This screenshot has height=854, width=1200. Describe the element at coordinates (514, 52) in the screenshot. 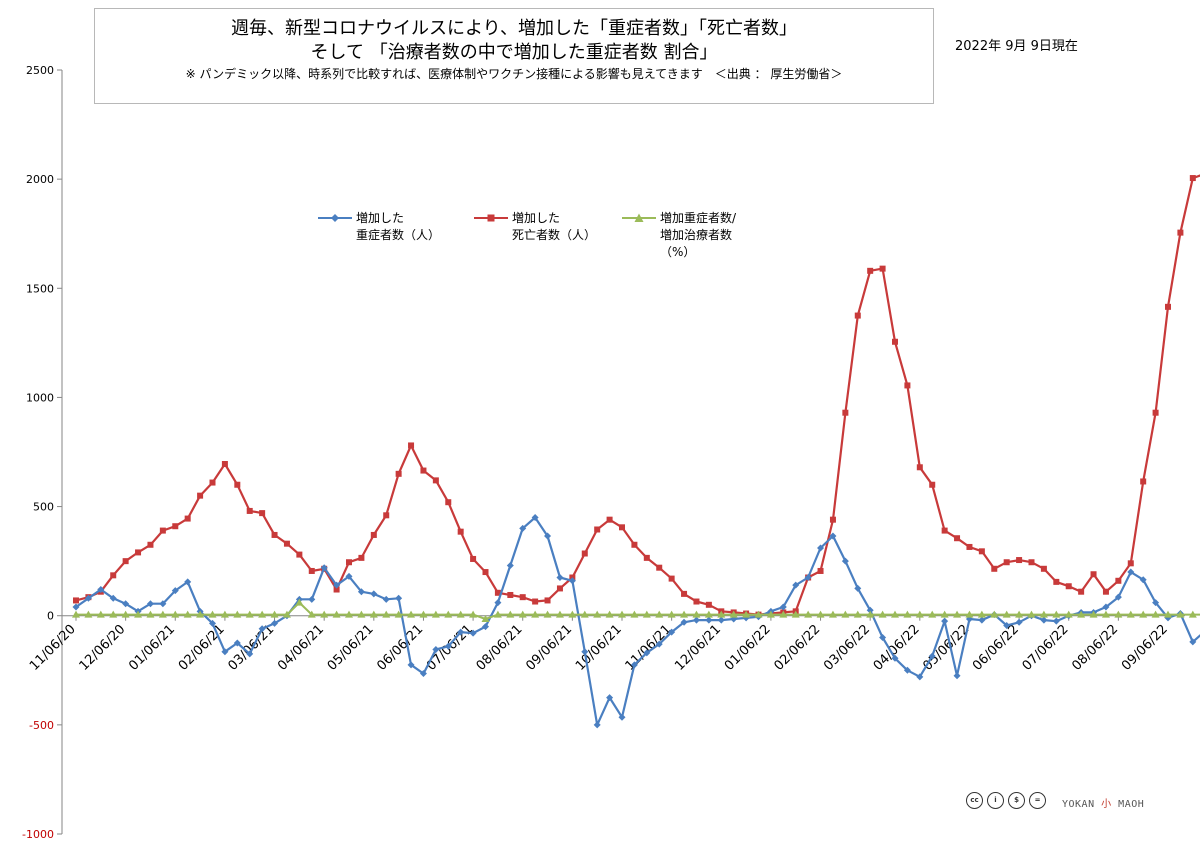

I see `chart-title-line-2: そして 「治療者数の中で増加した重症者数 割合」` at that location.